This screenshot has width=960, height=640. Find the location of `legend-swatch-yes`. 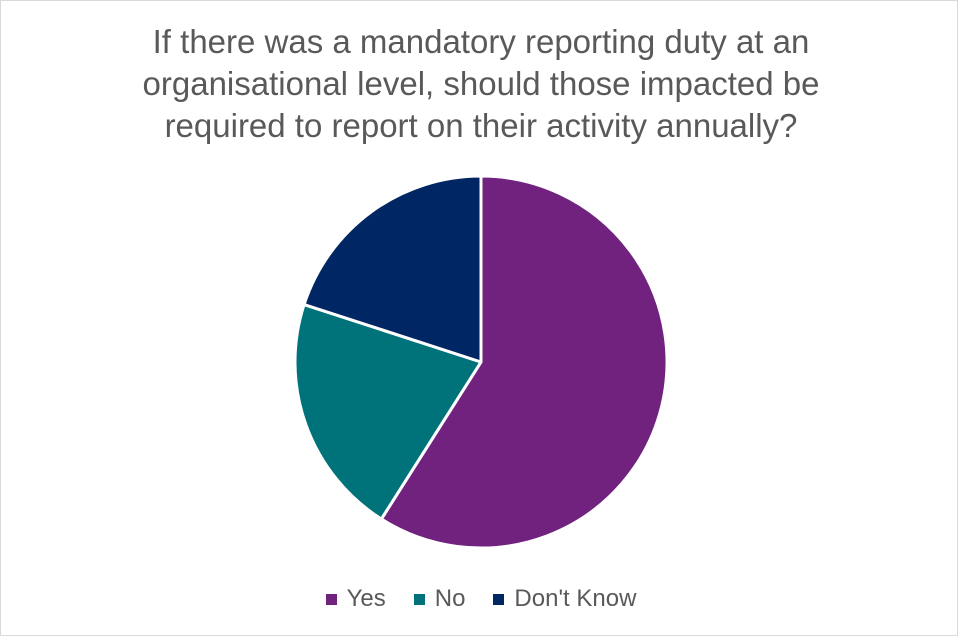

legend-swatch-yes is located at coordinates (331, 599).